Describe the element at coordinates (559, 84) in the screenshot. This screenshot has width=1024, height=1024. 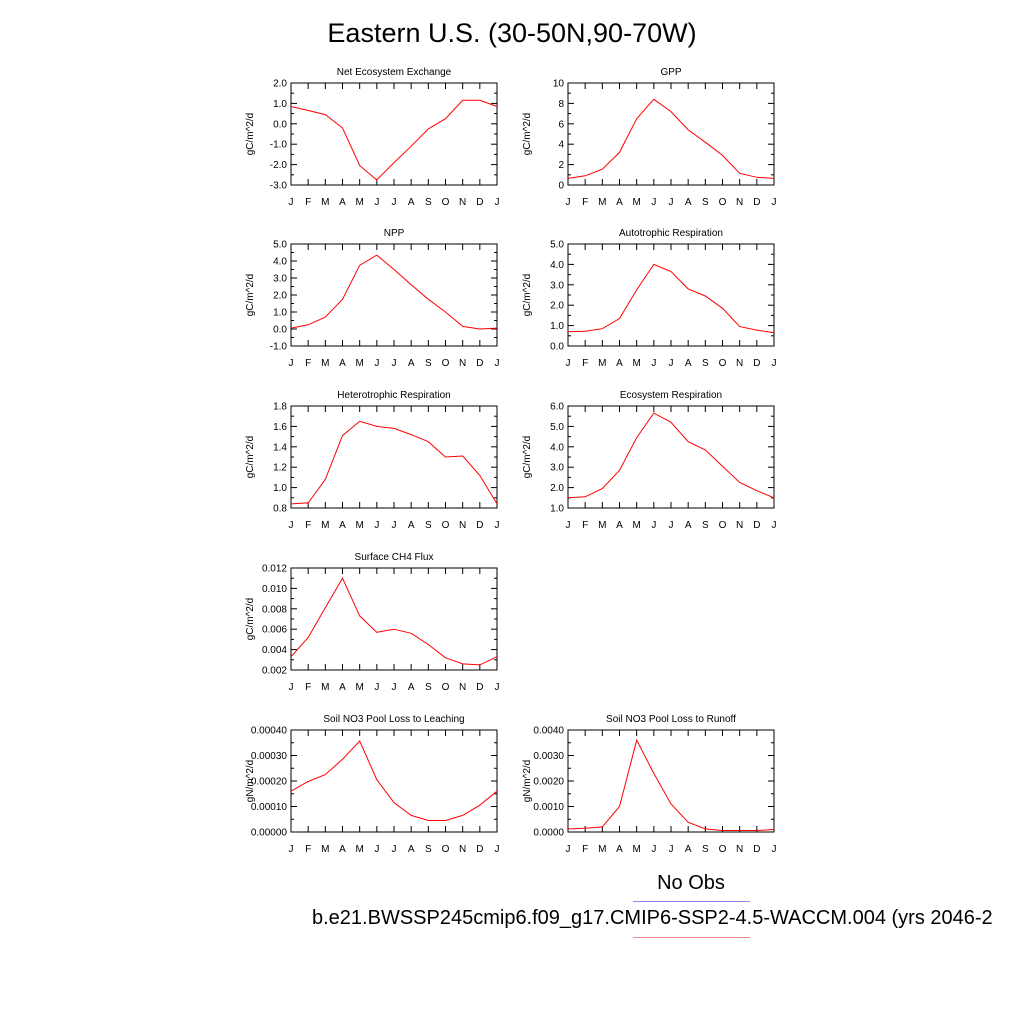
I see `panel-2-ytick-label: 10` at that location.